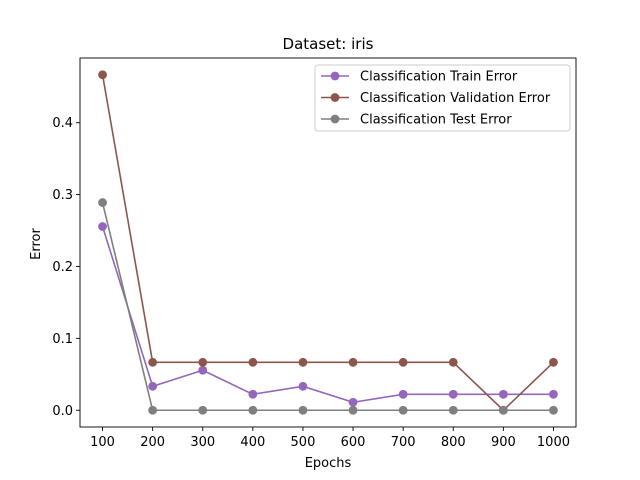  What do you see at coordinates (252, 442) in the screenshot?
I see `x-tick-label: 400` at bounding box center [252, 442].